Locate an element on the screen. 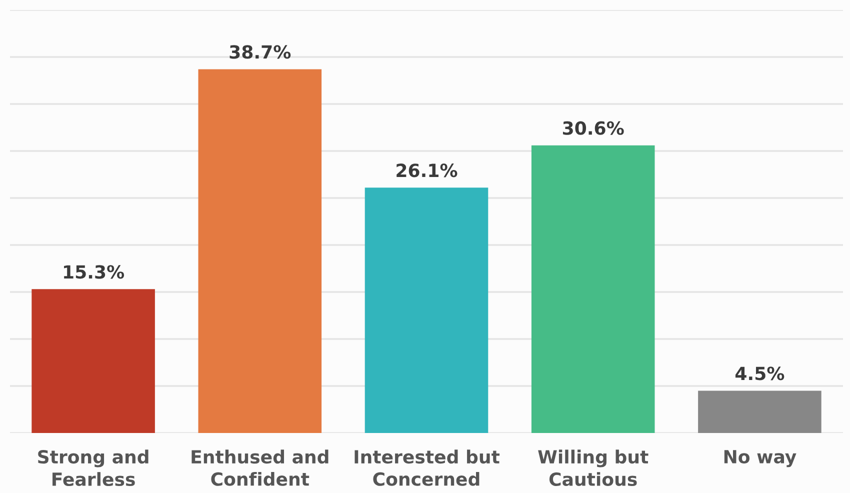 The height and width of the screenshot is (493, 850). x-tick-label: Strong and Fearless is located at coordinates (93, 468).